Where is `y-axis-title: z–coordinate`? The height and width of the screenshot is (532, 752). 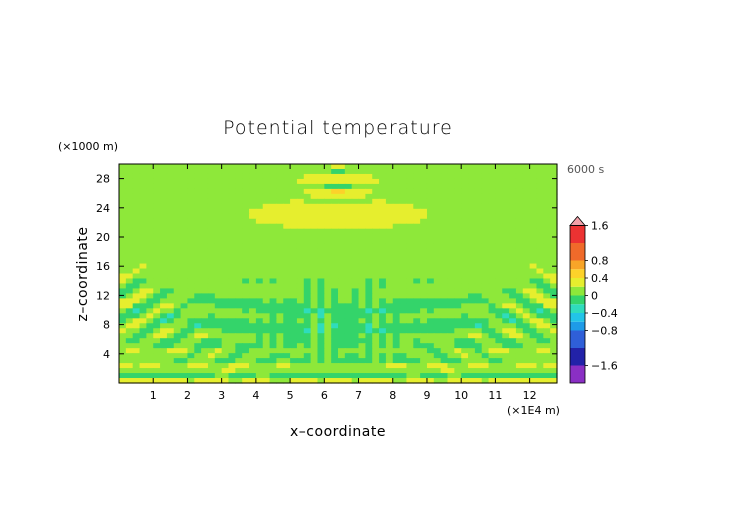
y-axis-title: z–coordinate is located at coordinates (83, 273).